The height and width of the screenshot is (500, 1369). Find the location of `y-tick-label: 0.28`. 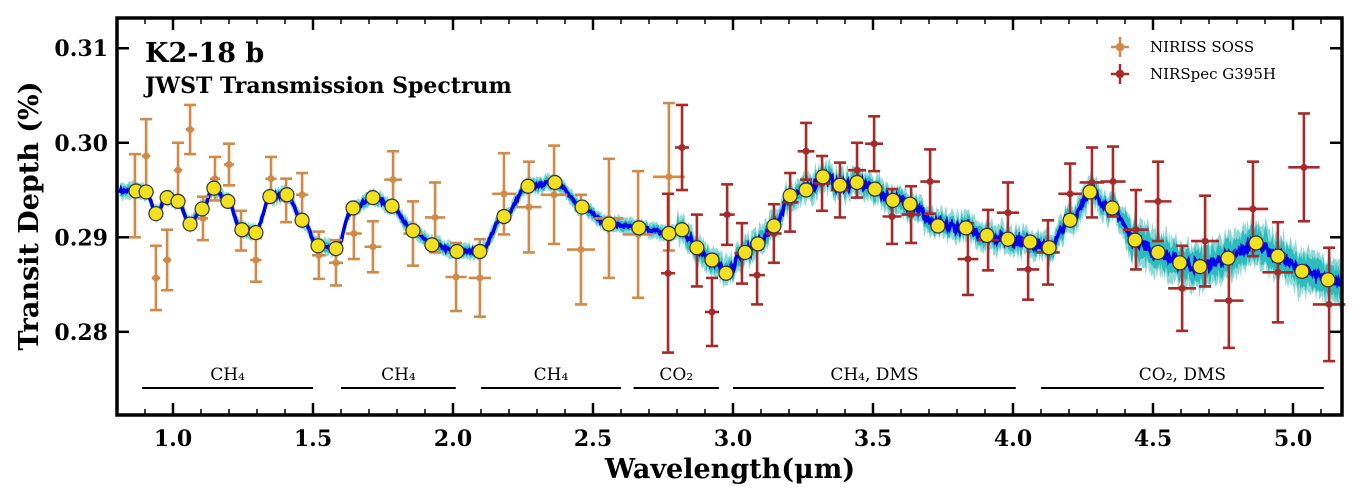

y-tick-label: 0.28 is located at coordinates (81, 333).